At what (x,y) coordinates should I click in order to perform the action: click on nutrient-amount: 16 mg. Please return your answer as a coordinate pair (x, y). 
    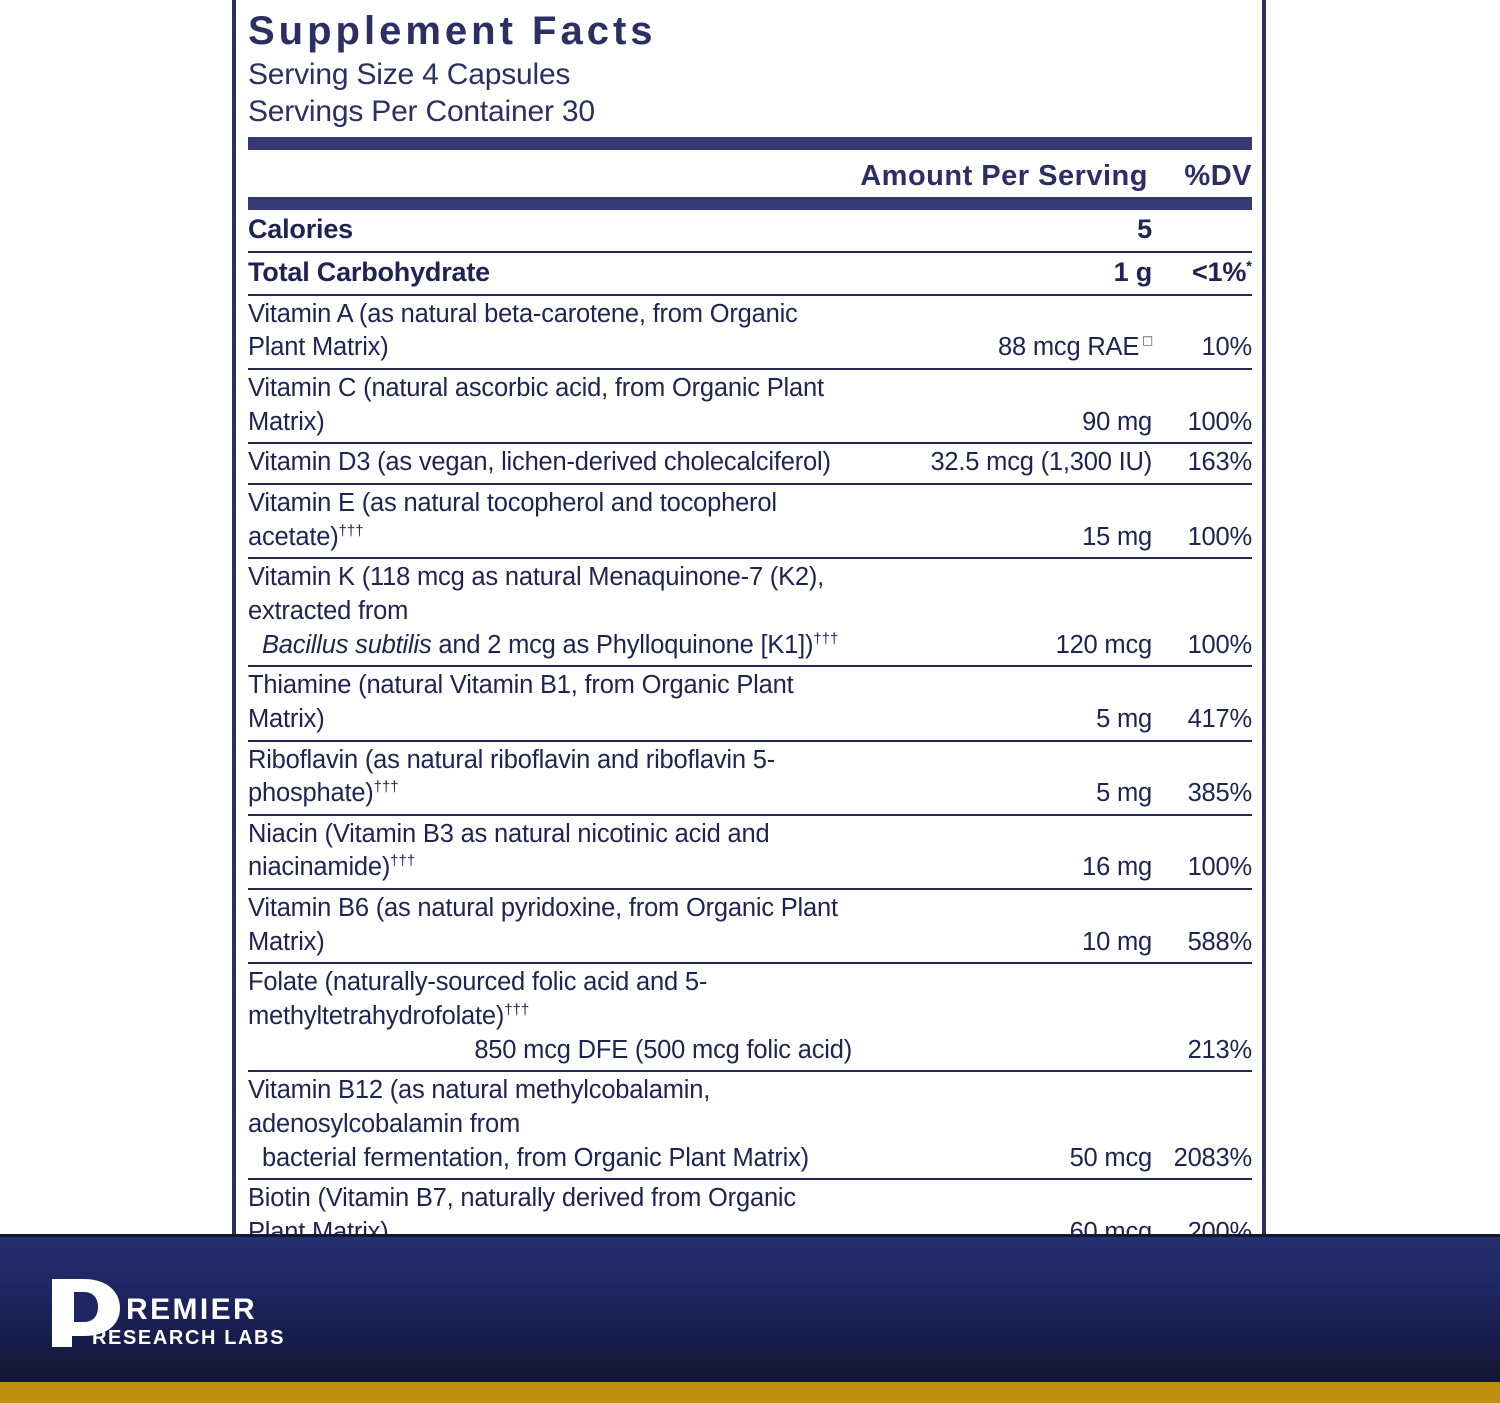
    Looking at the image, I should click on (1002, 852).